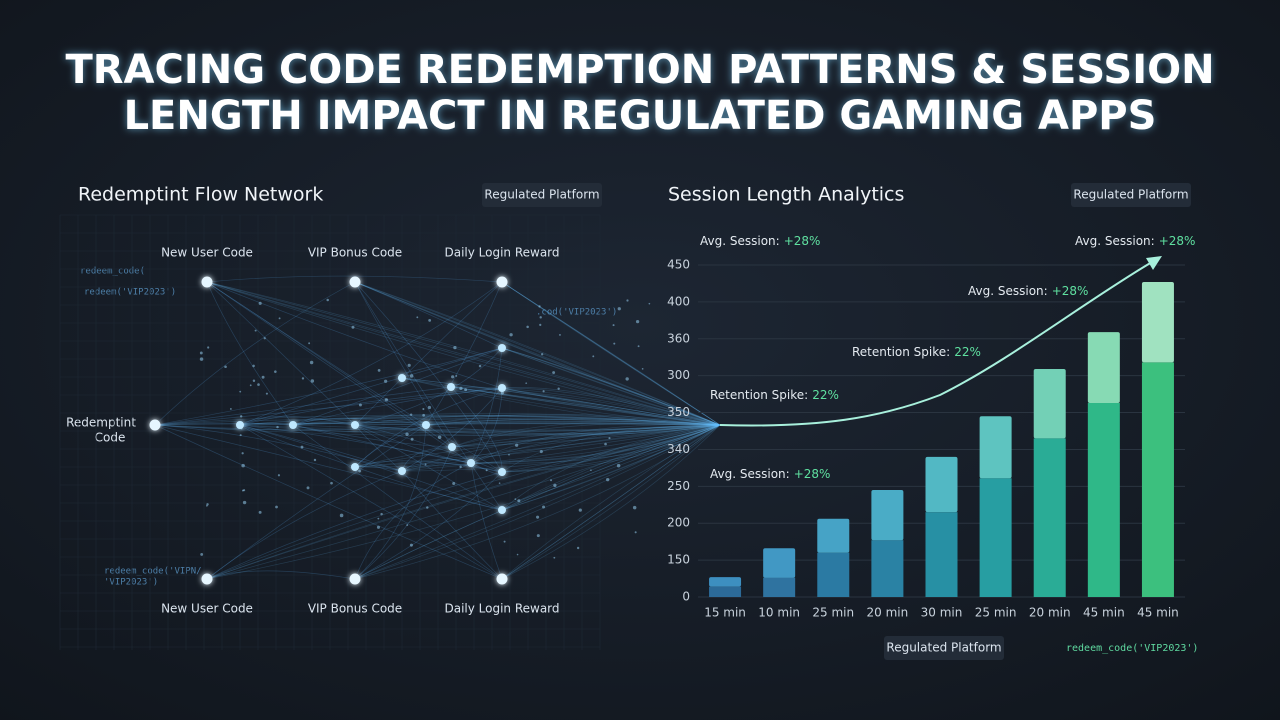 This screenshot has width=1280, height=720. I want to click on x-tick-label: 45 min, so click(1104, 613).